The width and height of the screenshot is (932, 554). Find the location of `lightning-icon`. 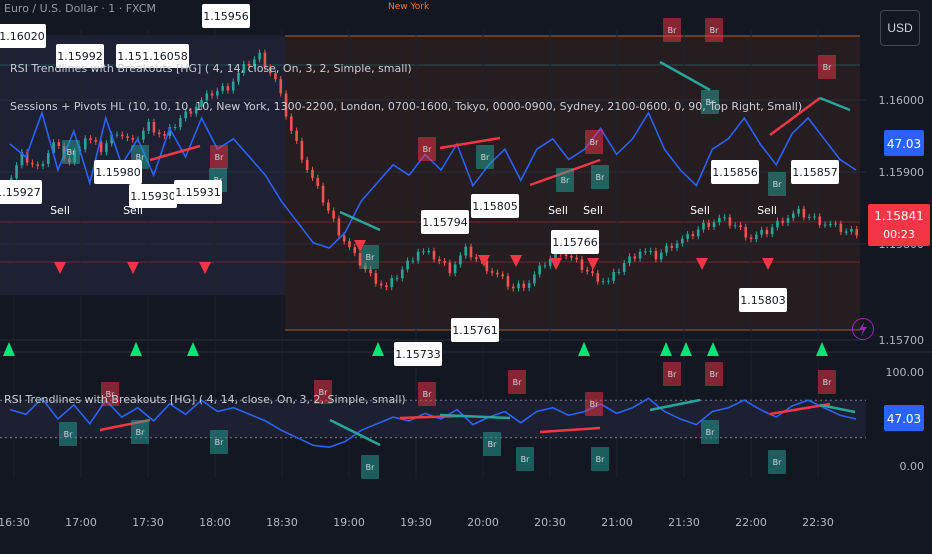

lightning-icon is located at coordinates (863, 329).